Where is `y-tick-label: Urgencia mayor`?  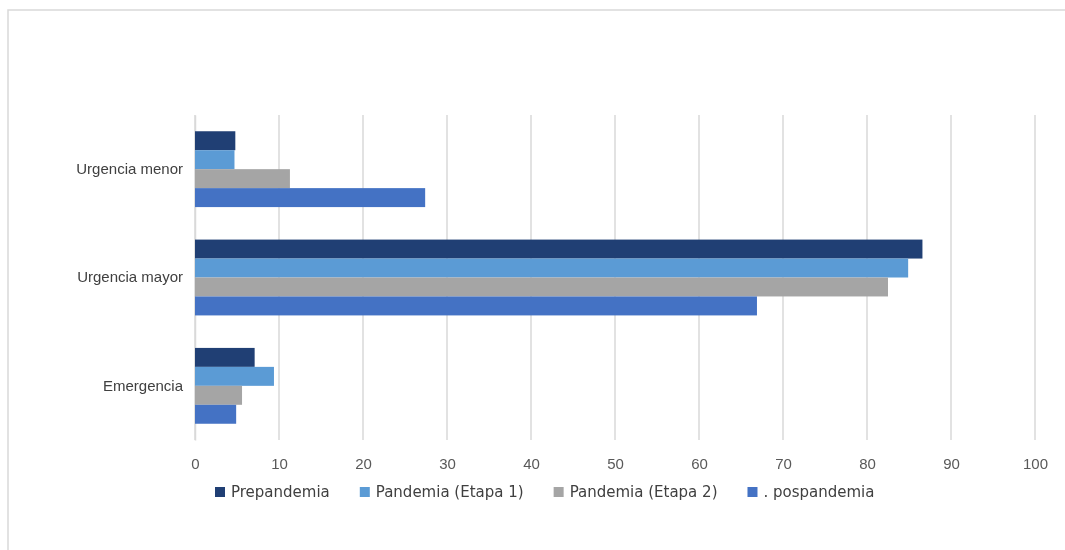
y-tick-label: Urgencia mayor is located at coordinates (130, 277).